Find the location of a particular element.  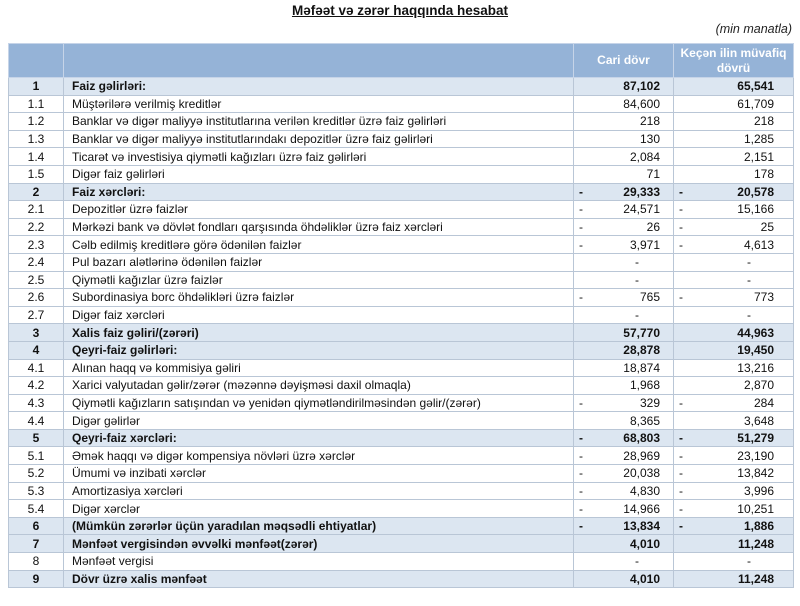

table-row: 5 Qeyri-faiz xərcləri: -68,803-51,279 is located at coordinates (401, 438).